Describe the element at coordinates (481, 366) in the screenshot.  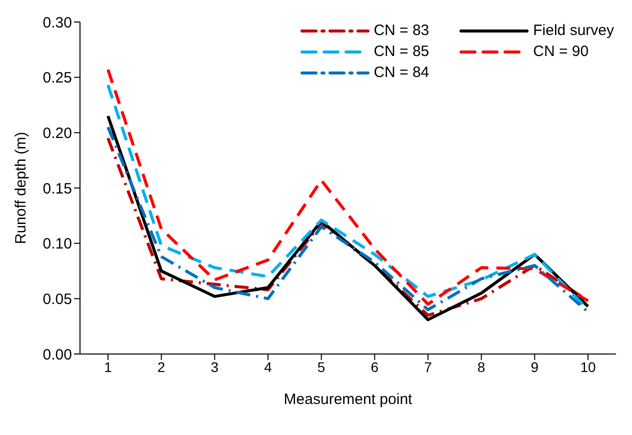
I see `x-tick-label: 8` at that location.